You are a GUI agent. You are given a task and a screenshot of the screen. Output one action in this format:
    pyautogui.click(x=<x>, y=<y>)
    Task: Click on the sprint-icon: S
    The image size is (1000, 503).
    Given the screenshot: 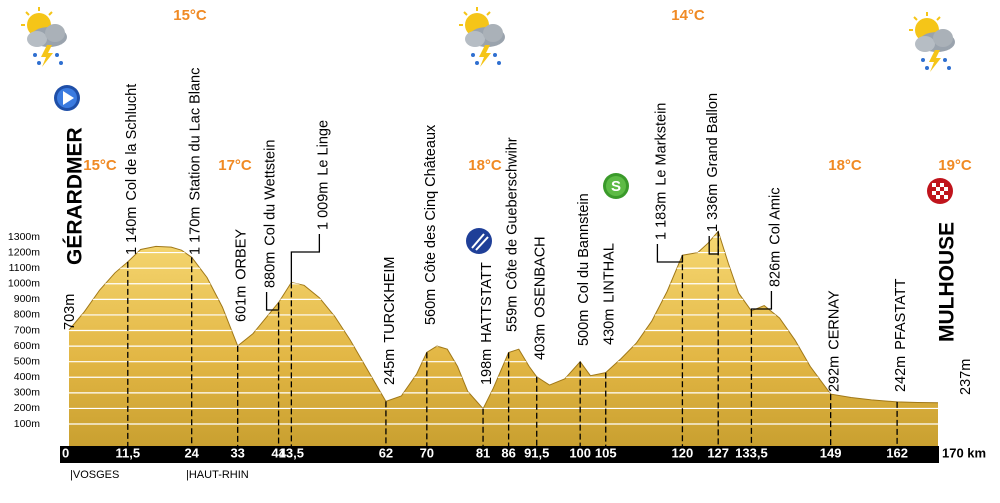 What is the action you would take?
    pyautogui.click(x=616, y=186)
    